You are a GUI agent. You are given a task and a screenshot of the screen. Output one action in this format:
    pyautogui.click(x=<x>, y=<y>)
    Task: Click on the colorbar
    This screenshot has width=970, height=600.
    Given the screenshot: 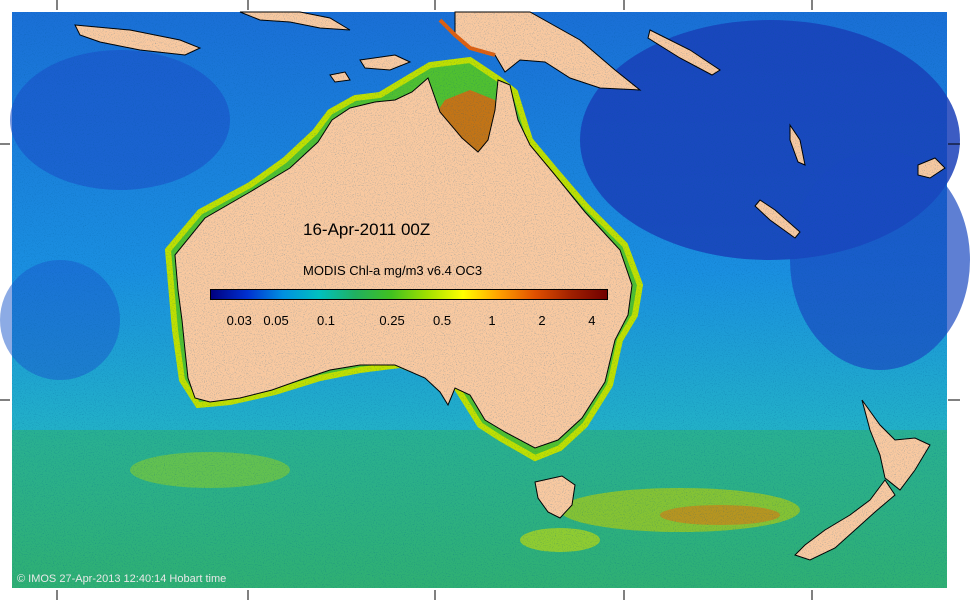 What is the action you would take?
    pyautogui.click(x=409, y=294)
    